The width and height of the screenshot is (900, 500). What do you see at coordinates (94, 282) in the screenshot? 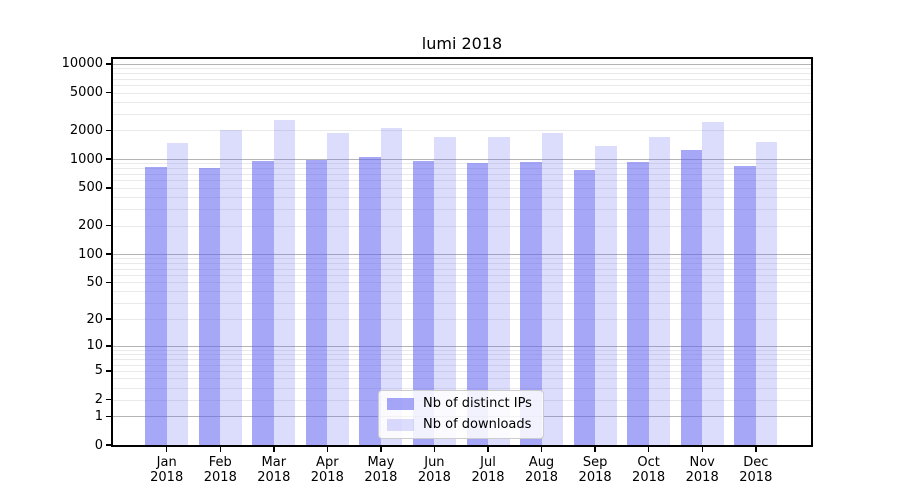
I see `y-tick-label: 50` at bounding box center [94, 282].